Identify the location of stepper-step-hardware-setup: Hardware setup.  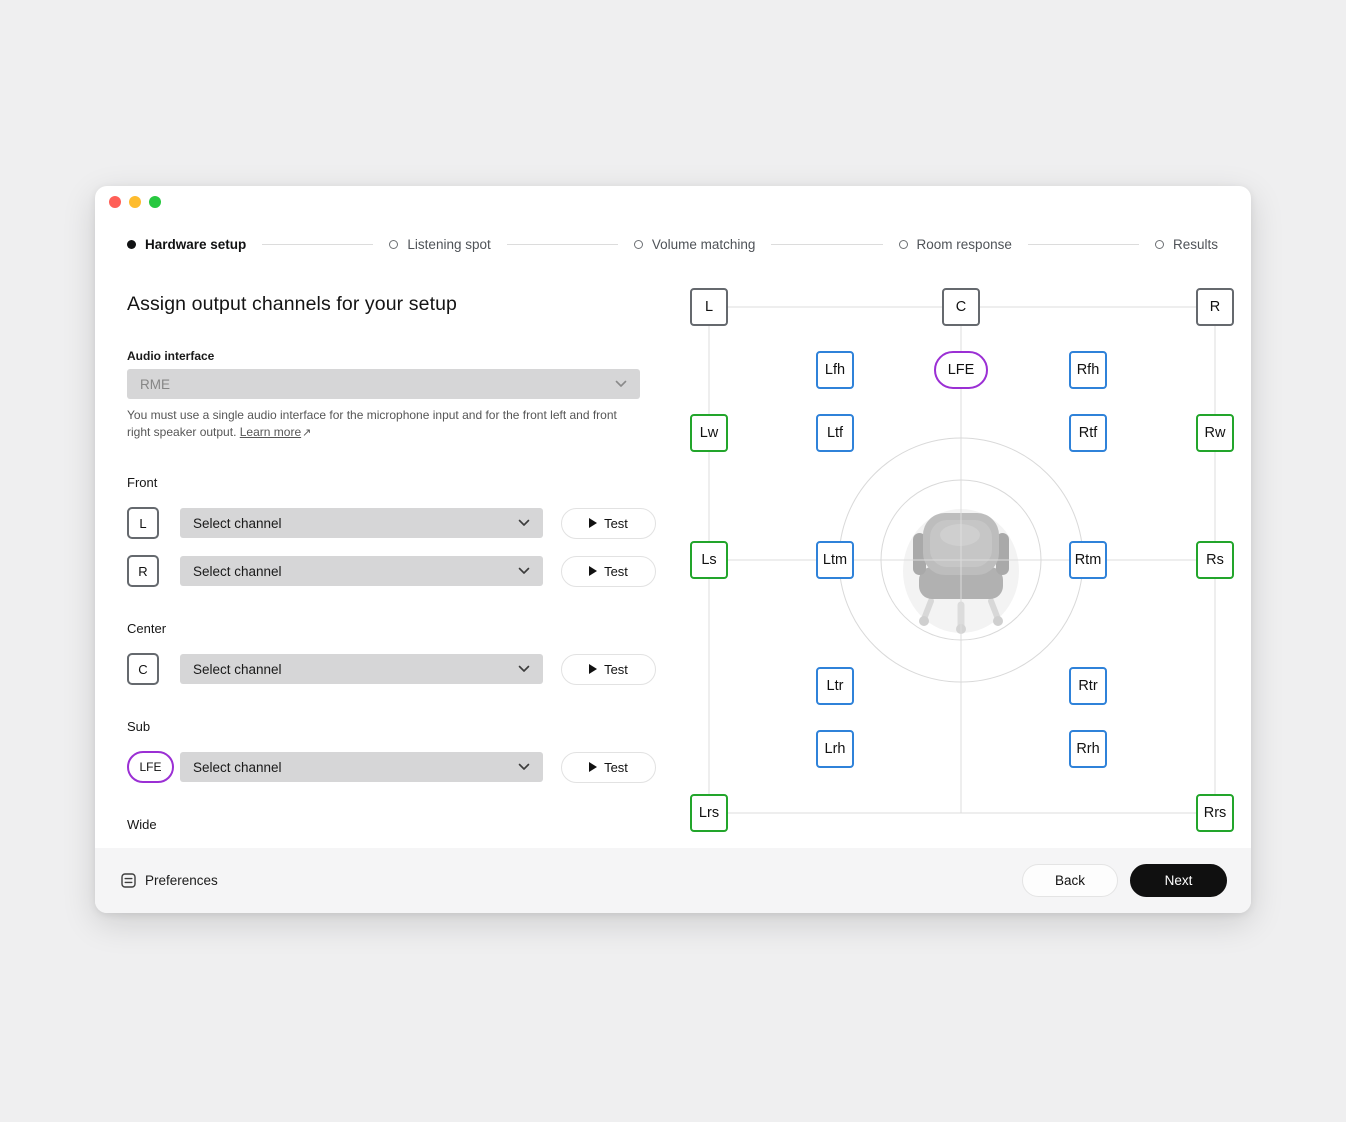
(186, 244).